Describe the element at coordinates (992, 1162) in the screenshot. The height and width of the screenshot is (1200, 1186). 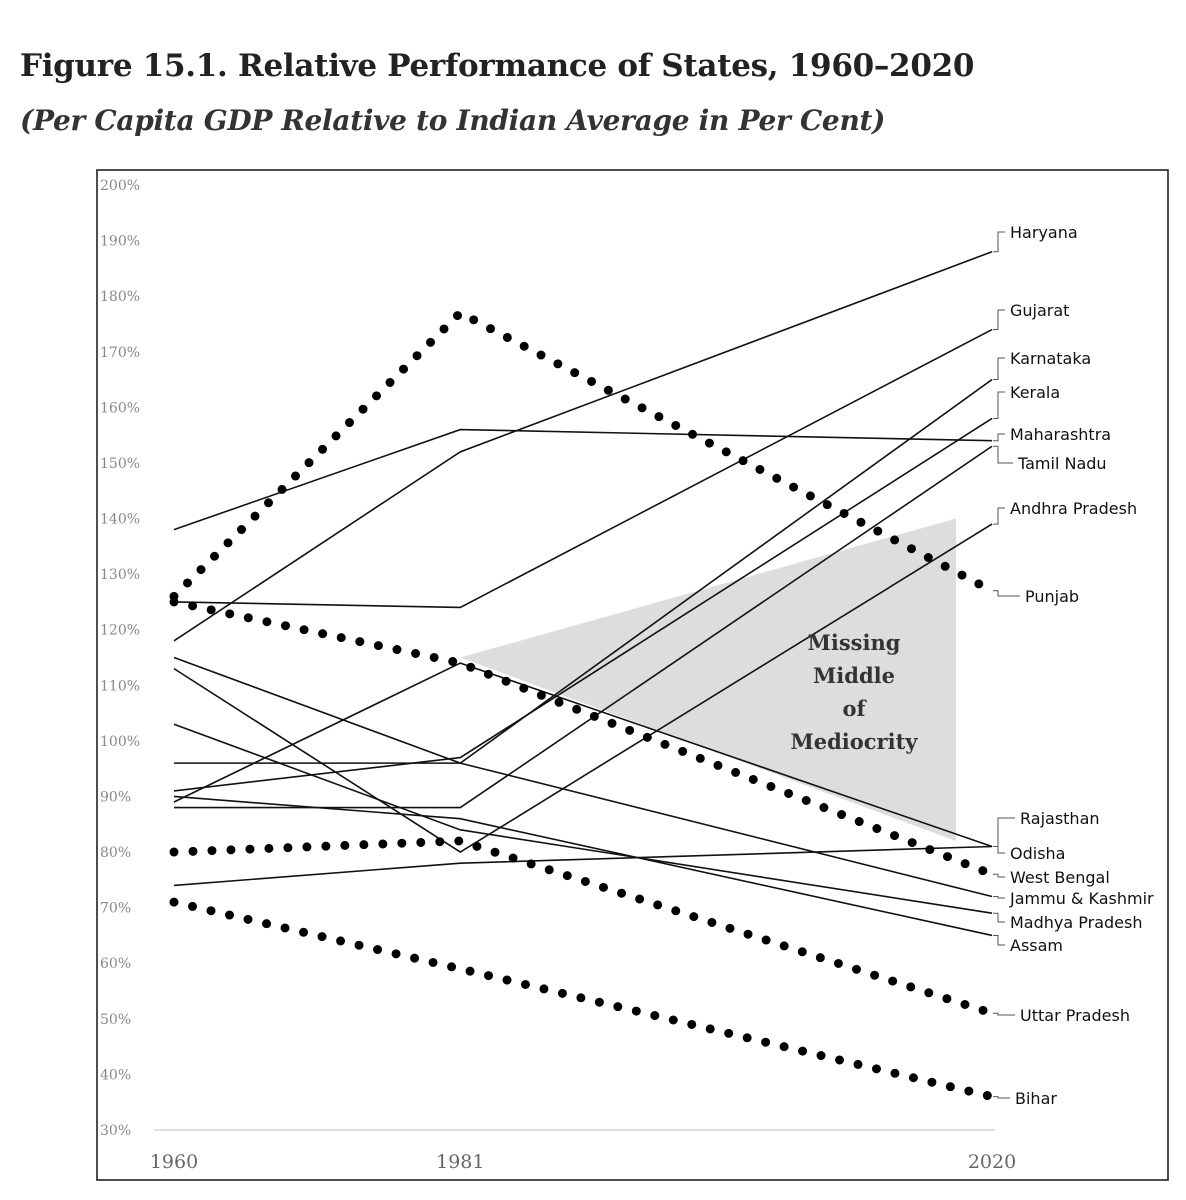
I see `x-tick-label: 2020` at that location.